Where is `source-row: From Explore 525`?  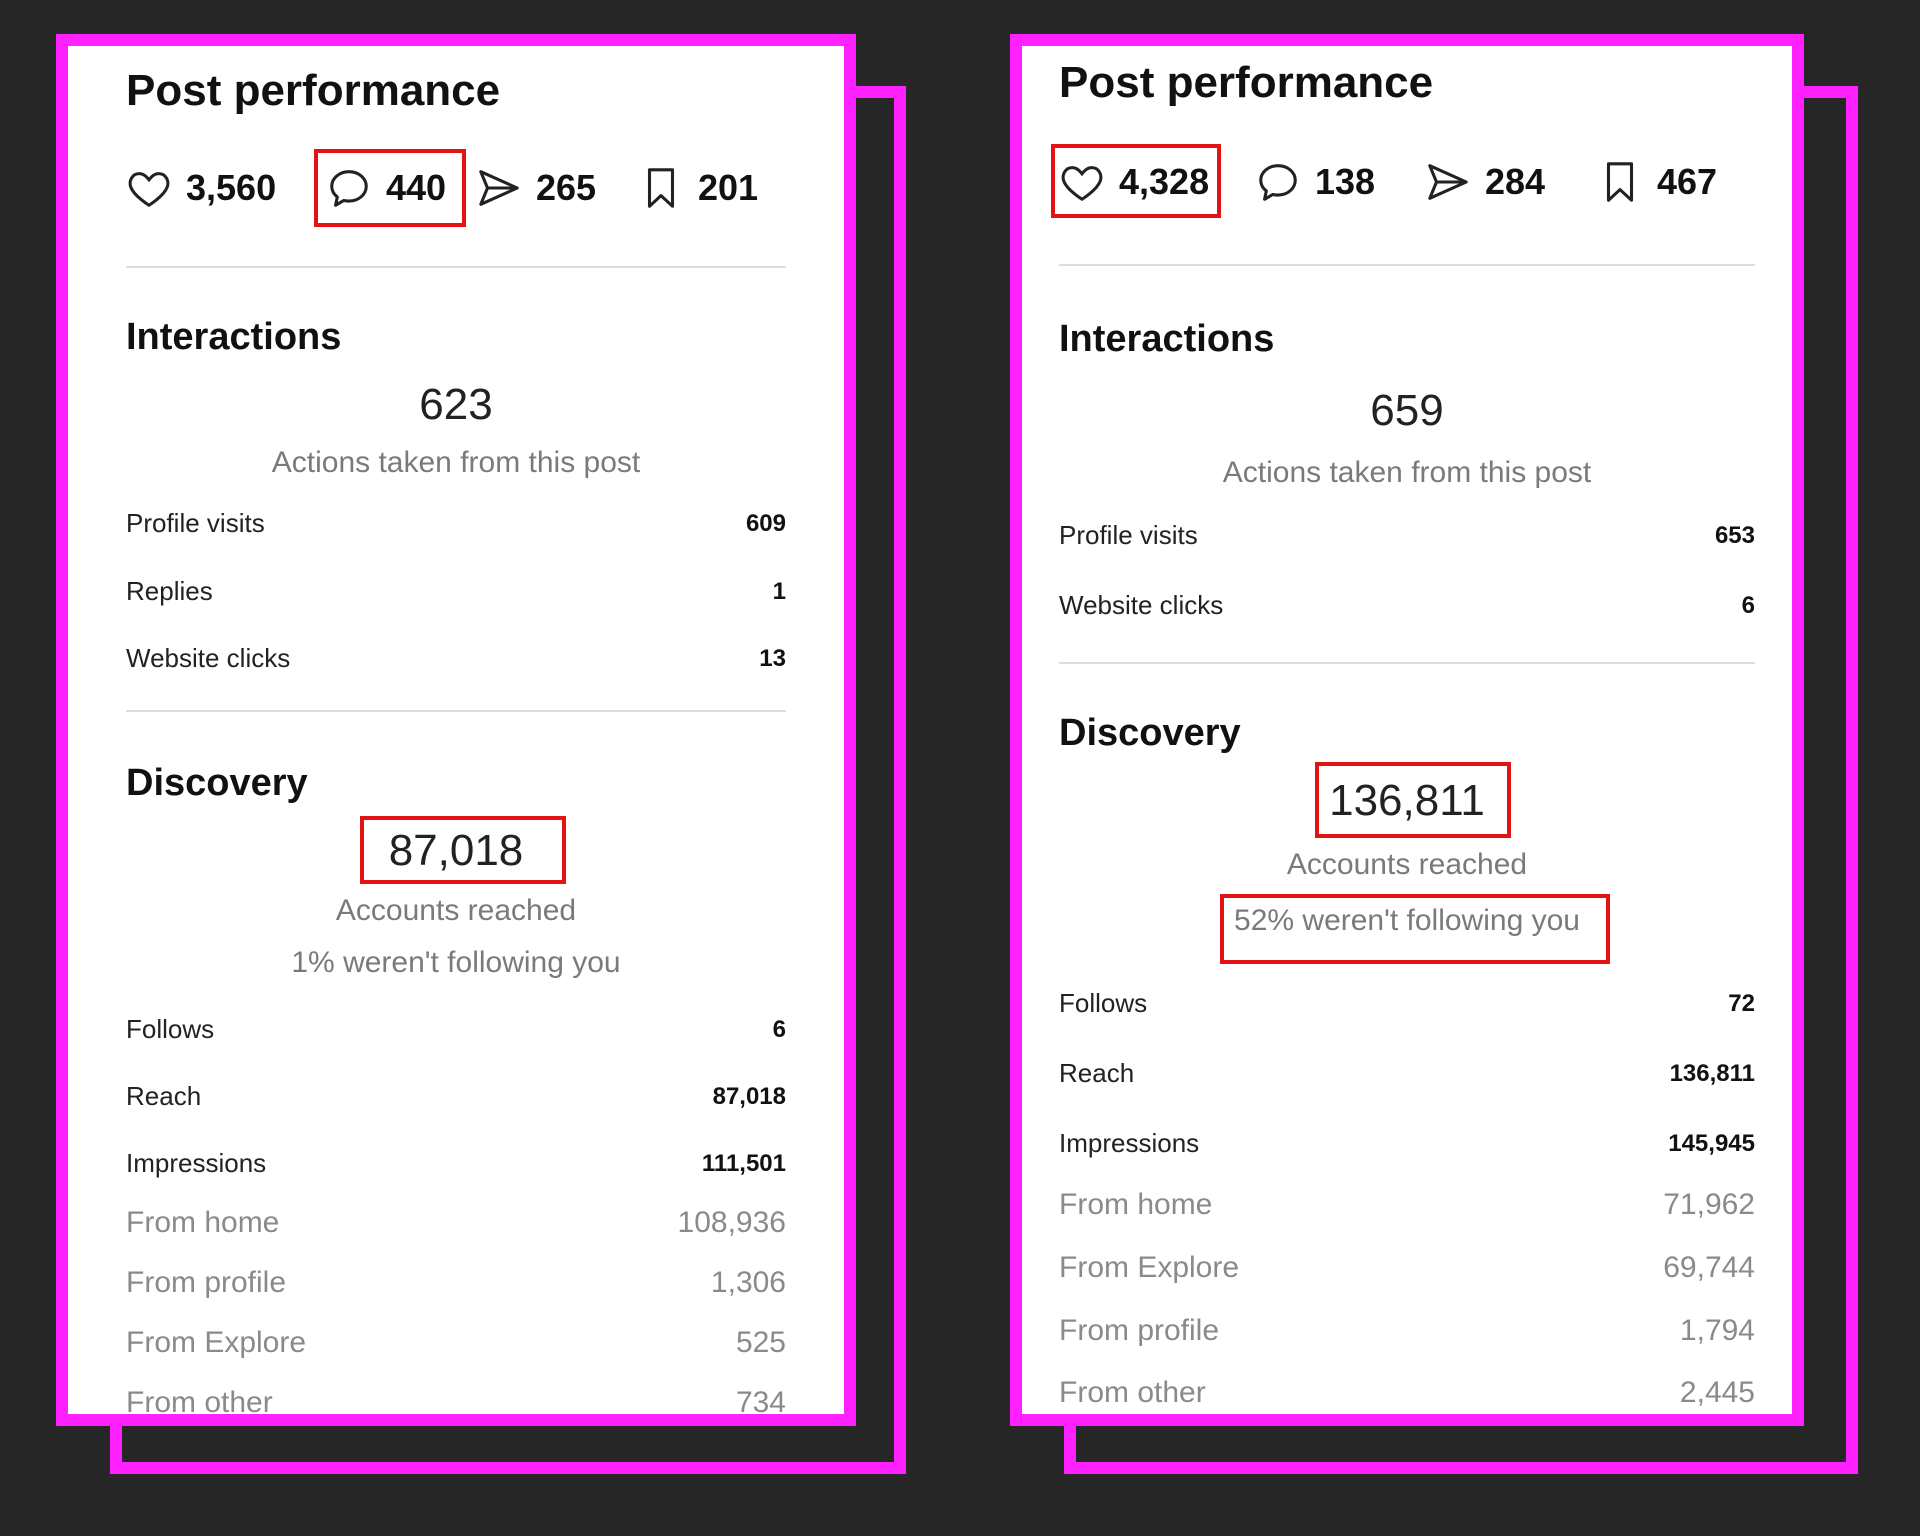
source-row: From Explore 525 is located at coordinates (456, 1343).